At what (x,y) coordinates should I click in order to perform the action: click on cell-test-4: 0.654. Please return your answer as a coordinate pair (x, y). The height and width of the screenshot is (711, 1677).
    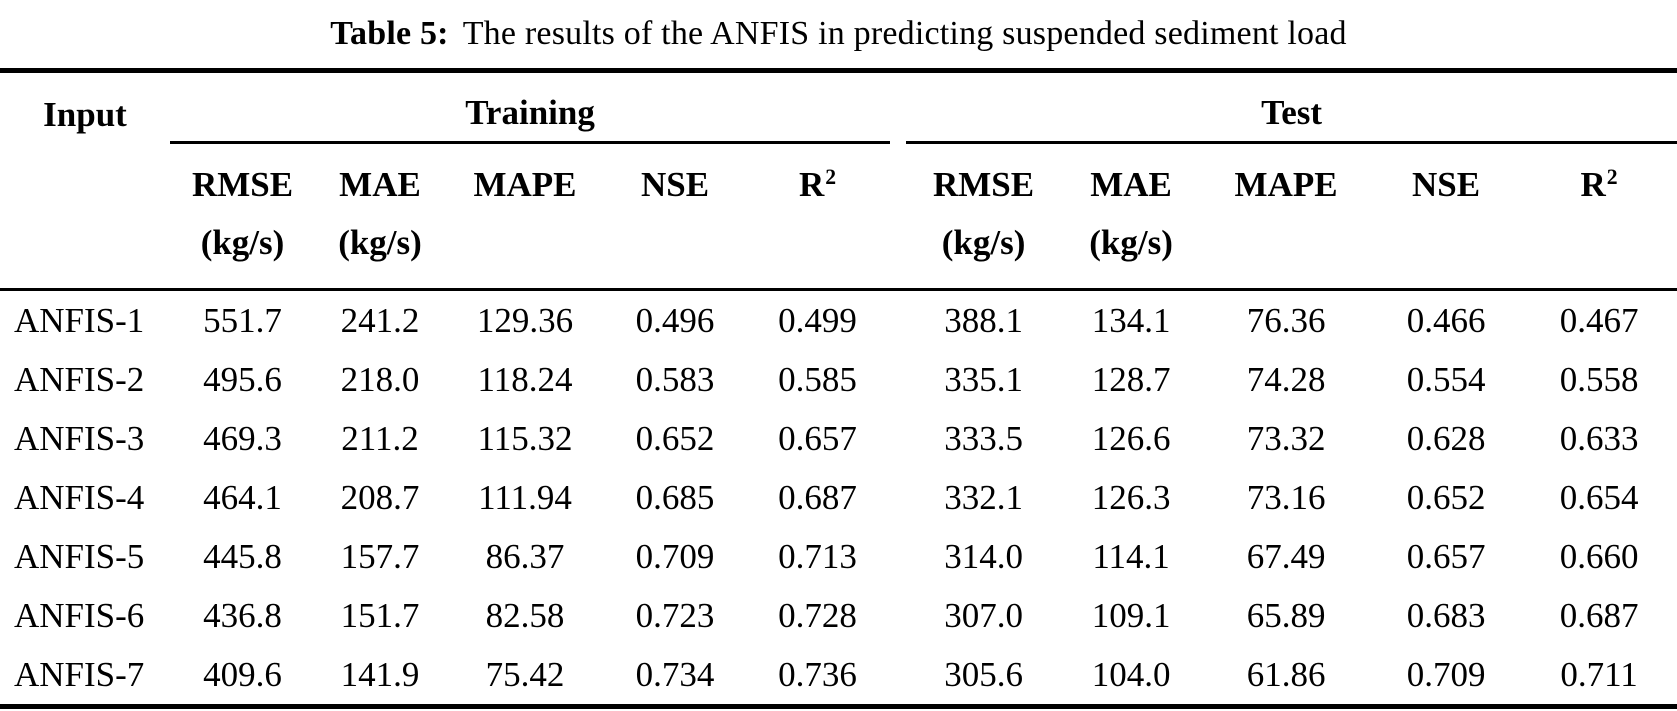
    Looking at the image, I should click on (1599, 497).